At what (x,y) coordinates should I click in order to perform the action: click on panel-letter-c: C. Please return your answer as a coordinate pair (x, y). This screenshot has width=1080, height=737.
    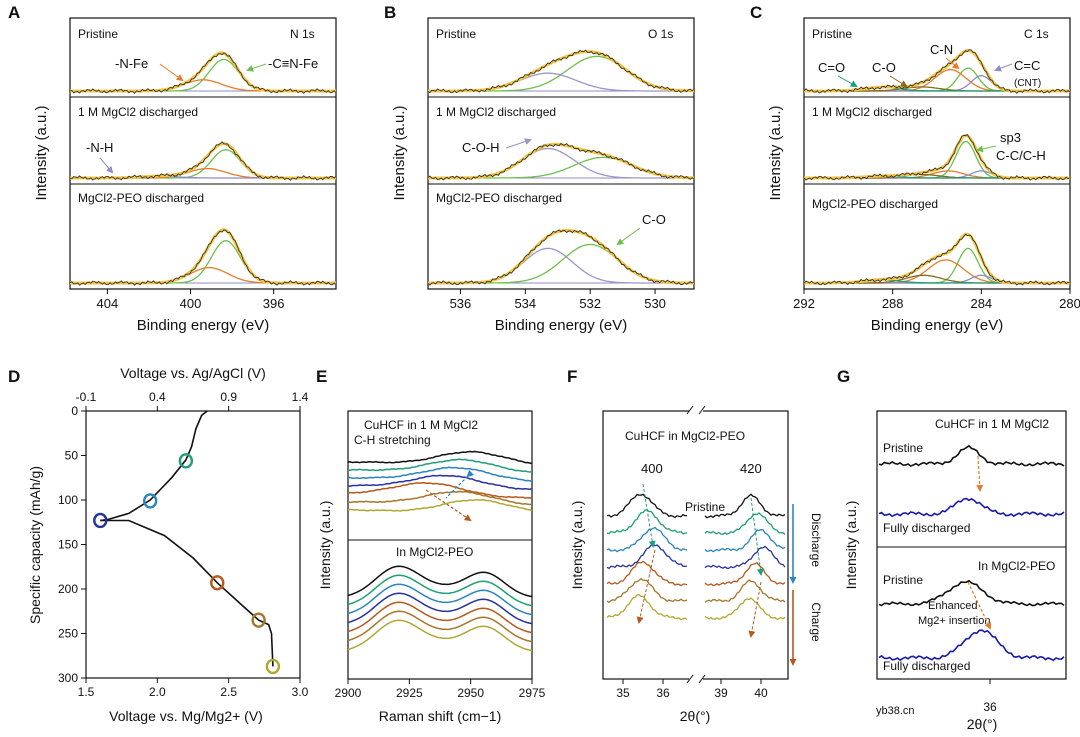
    Looking at the image, I should click on (756, 12).